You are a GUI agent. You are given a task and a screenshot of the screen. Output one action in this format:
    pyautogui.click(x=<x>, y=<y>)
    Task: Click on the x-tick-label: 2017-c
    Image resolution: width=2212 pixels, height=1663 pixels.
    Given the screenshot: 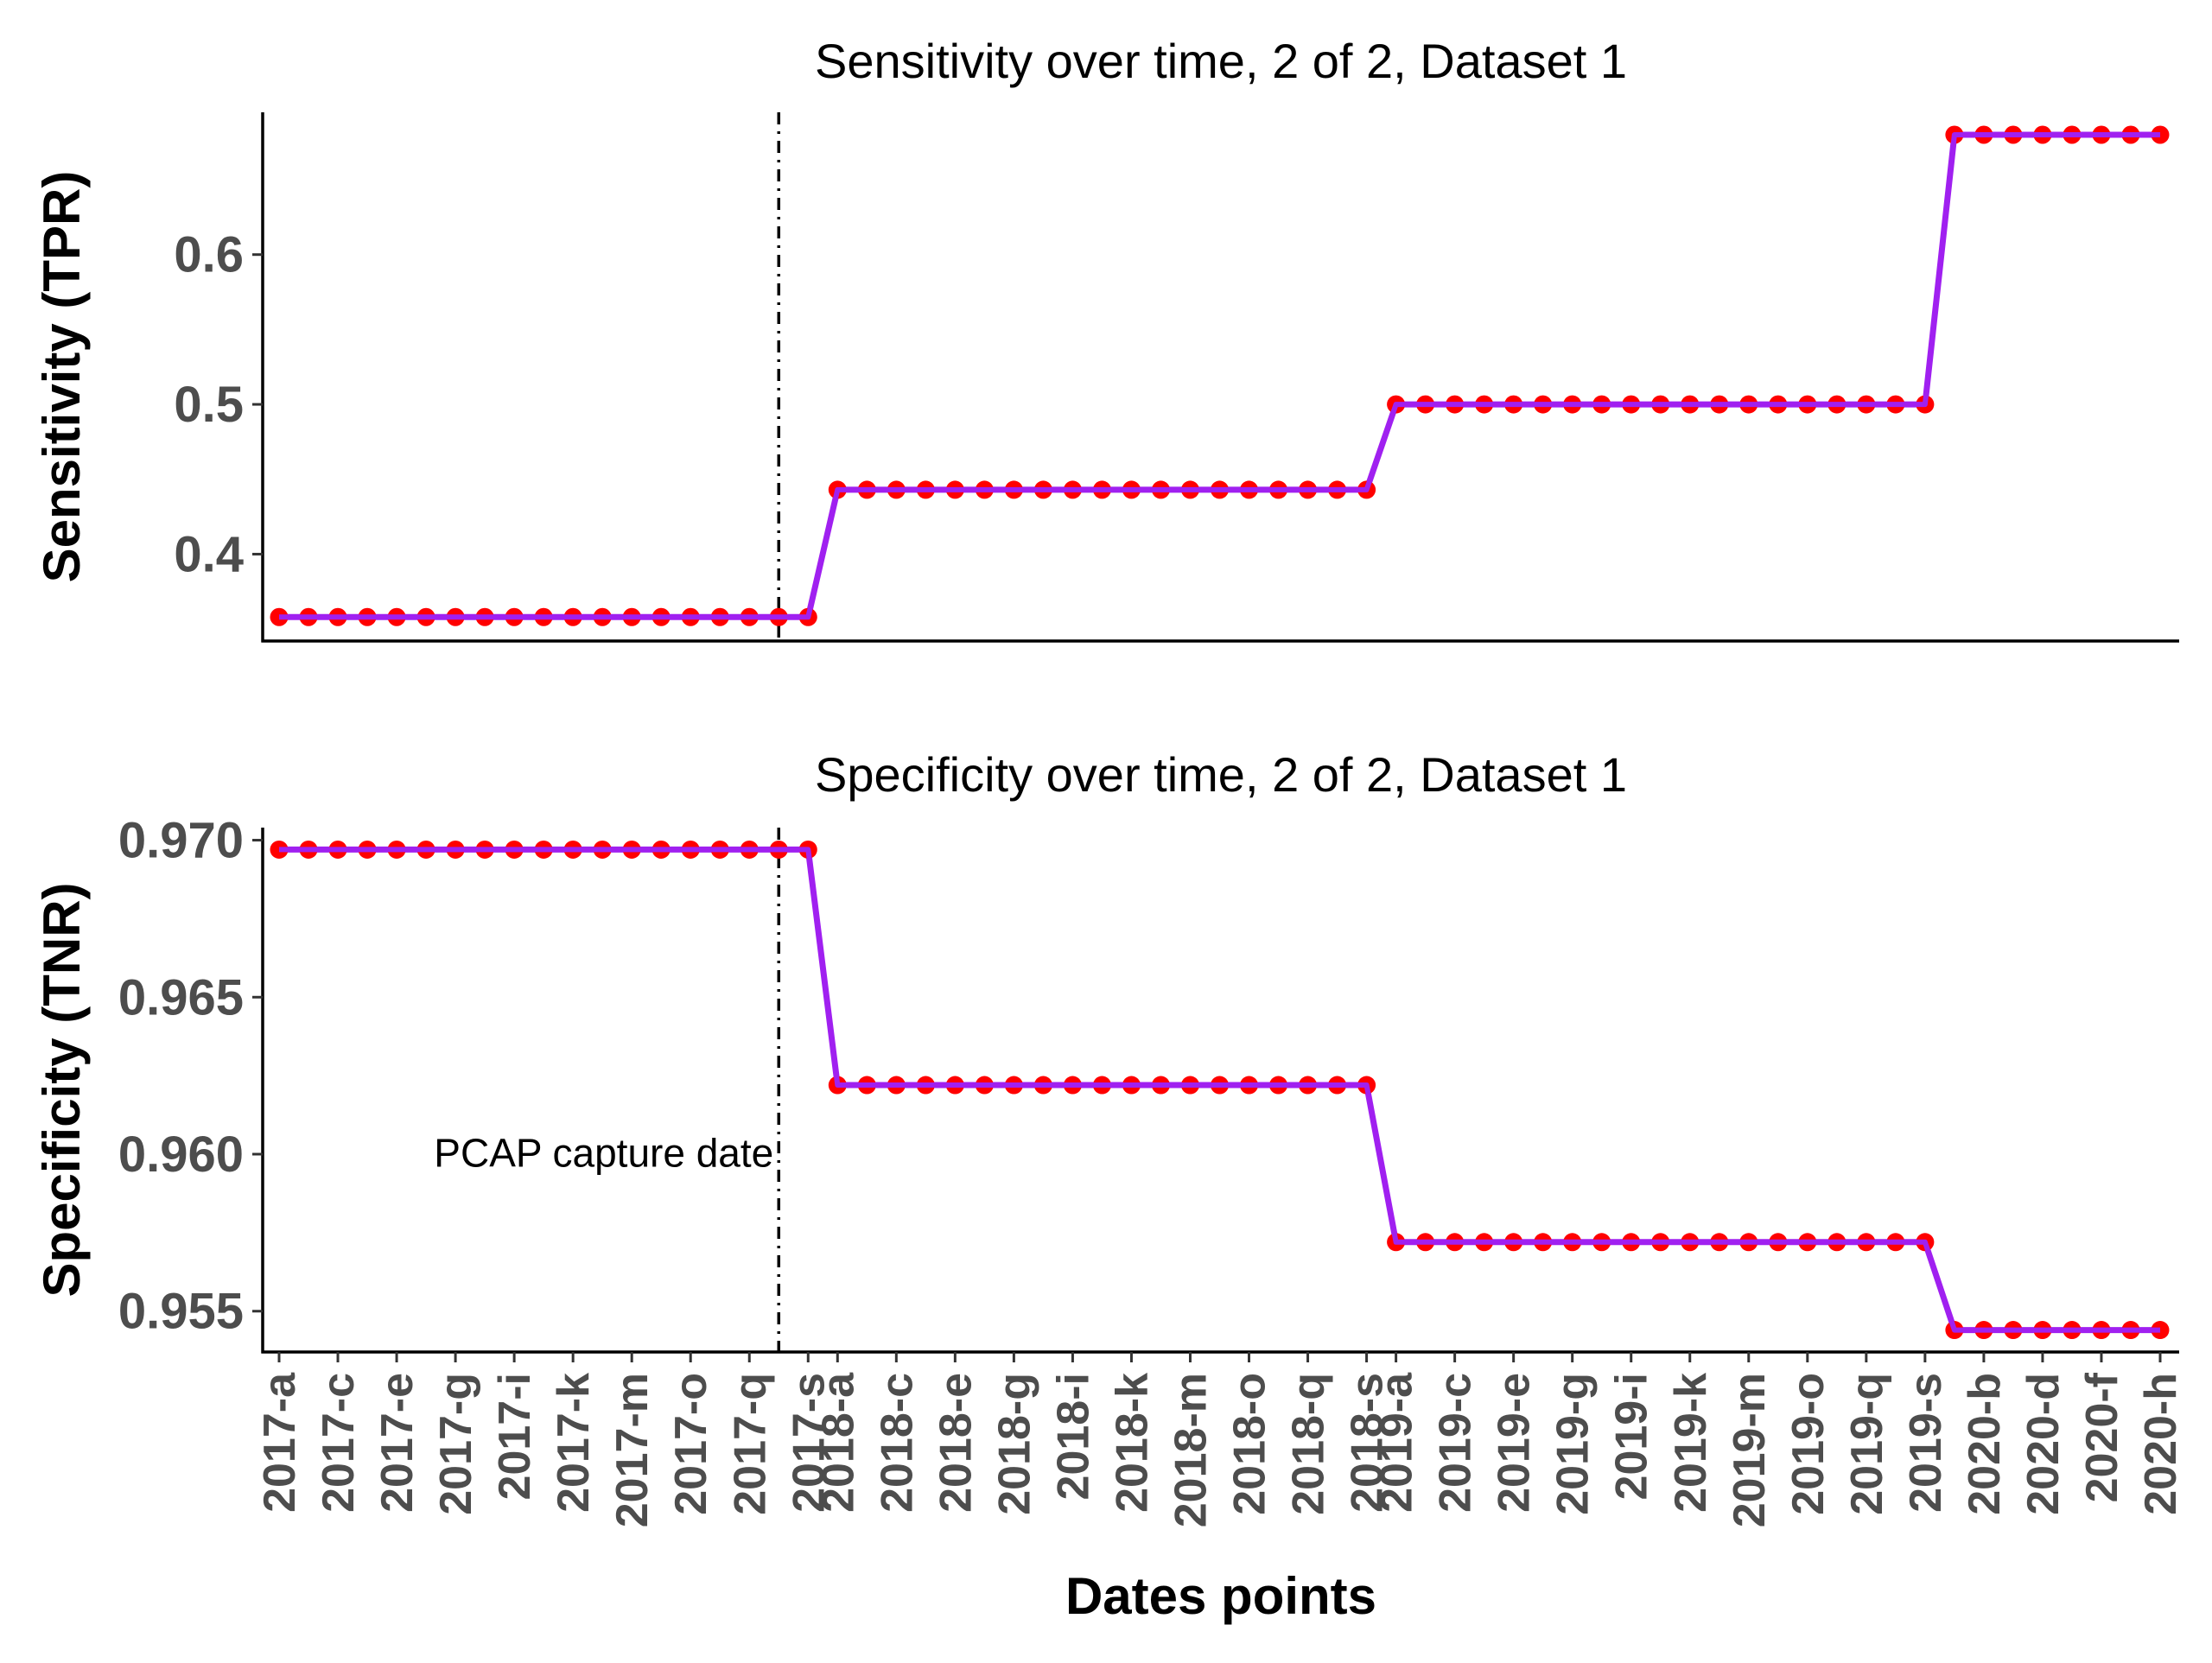 What is the action you would take?
    pyautogui.click(x=339, y=1443)
    